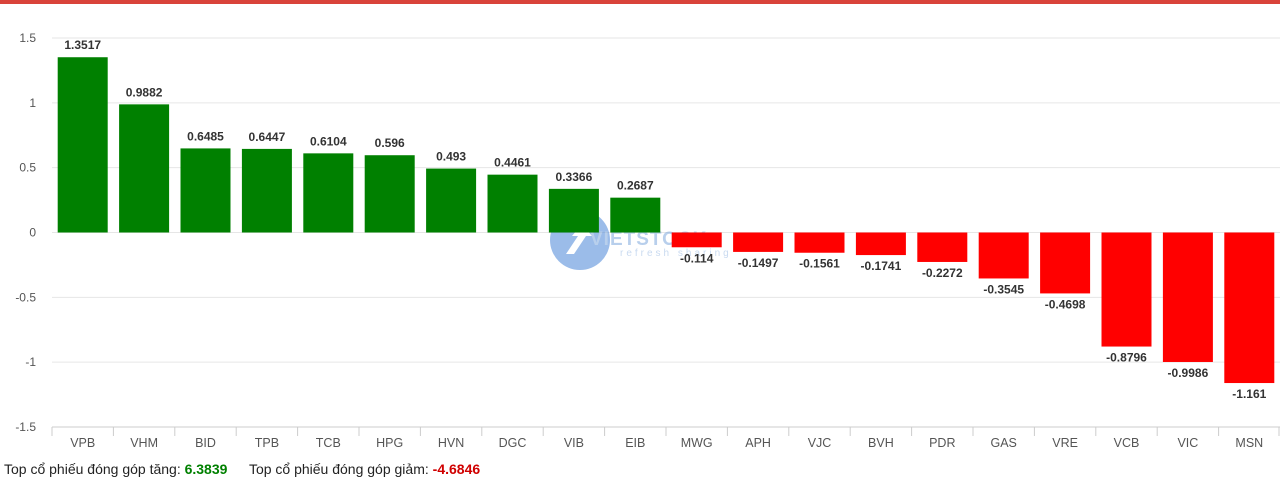 This screenshot has height=486, width=1280. I want to click on up-contribution-label: Top cổ phiếu đóng góp tăng:, so click(92, 469).